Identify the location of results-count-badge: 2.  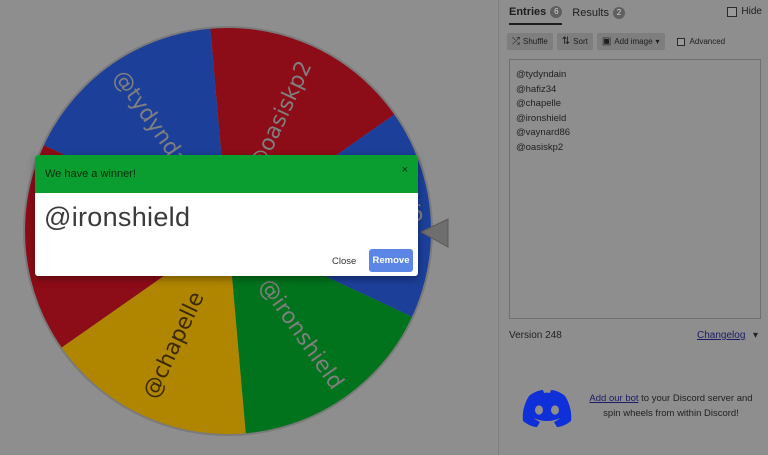
(618, 13).